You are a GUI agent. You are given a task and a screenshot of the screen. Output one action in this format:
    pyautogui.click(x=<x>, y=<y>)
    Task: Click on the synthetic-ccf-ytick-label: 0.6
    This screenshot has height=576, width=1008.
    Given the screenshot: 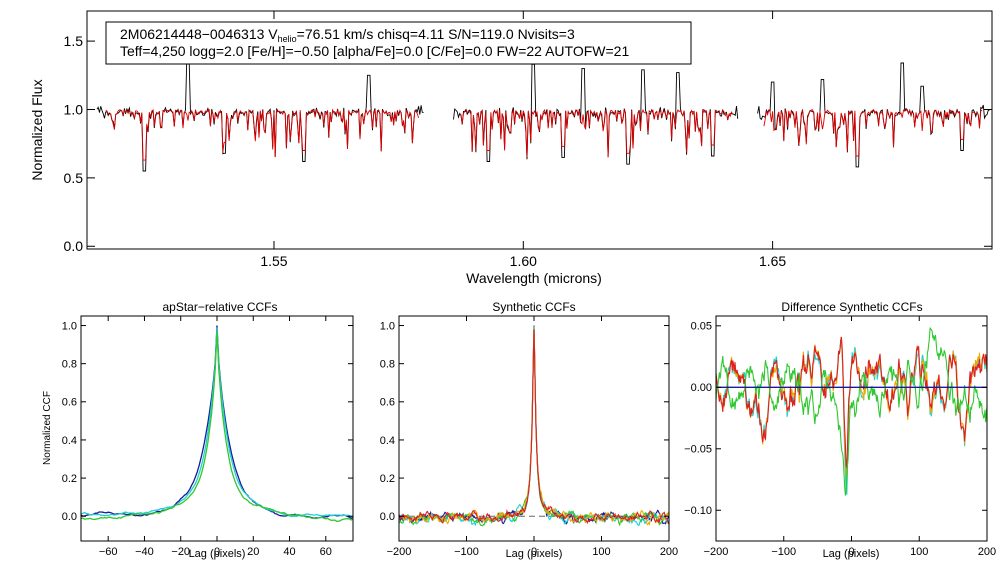 What is the action you would take?
    pyautogui.click(x=387, y=403)
    